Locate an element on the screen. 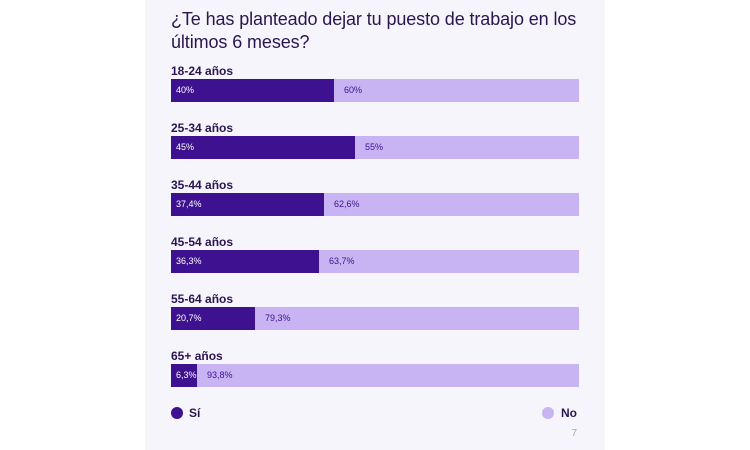  category-label: 65+ años is located at coordinates (197, 356).